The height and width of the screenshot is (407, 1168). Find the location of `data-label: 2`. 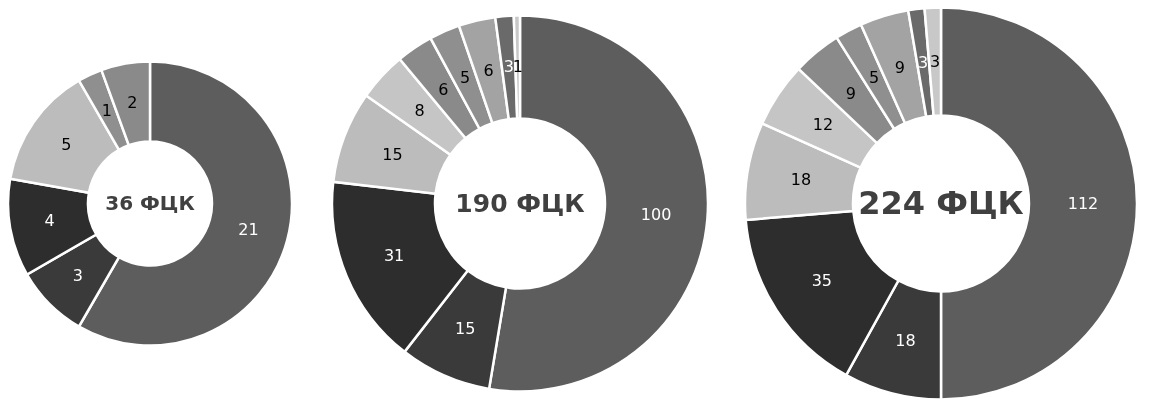

data-label: 2 is located at coordinates (132, 103).